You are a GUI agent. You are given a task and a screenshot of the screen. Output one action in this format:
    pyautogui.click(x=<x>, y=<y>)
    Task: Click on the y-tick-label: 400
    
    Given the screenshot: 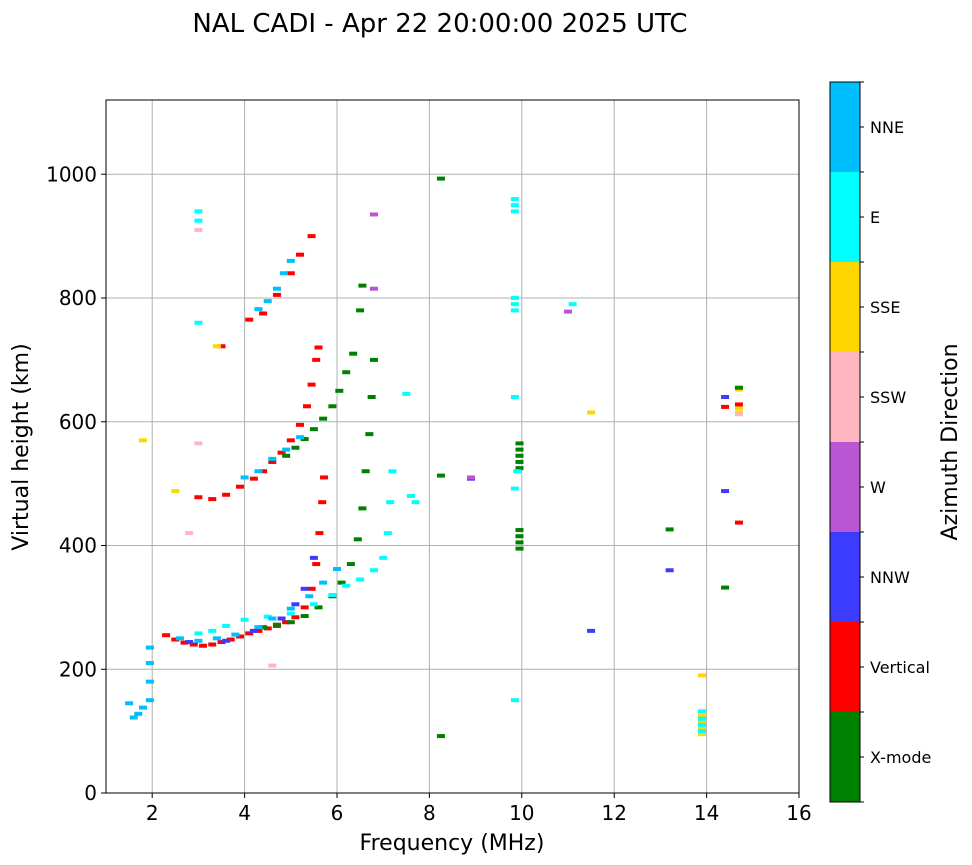 What is the action you would take?
    pyautogui.click(x=78, y=546)
    